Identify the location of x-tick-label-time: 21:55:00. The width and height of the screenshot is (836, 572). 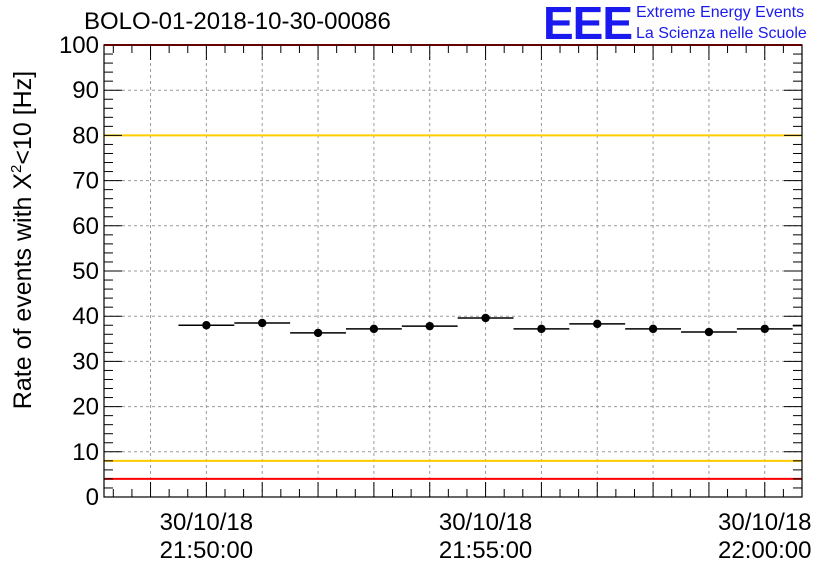
(485, 550).